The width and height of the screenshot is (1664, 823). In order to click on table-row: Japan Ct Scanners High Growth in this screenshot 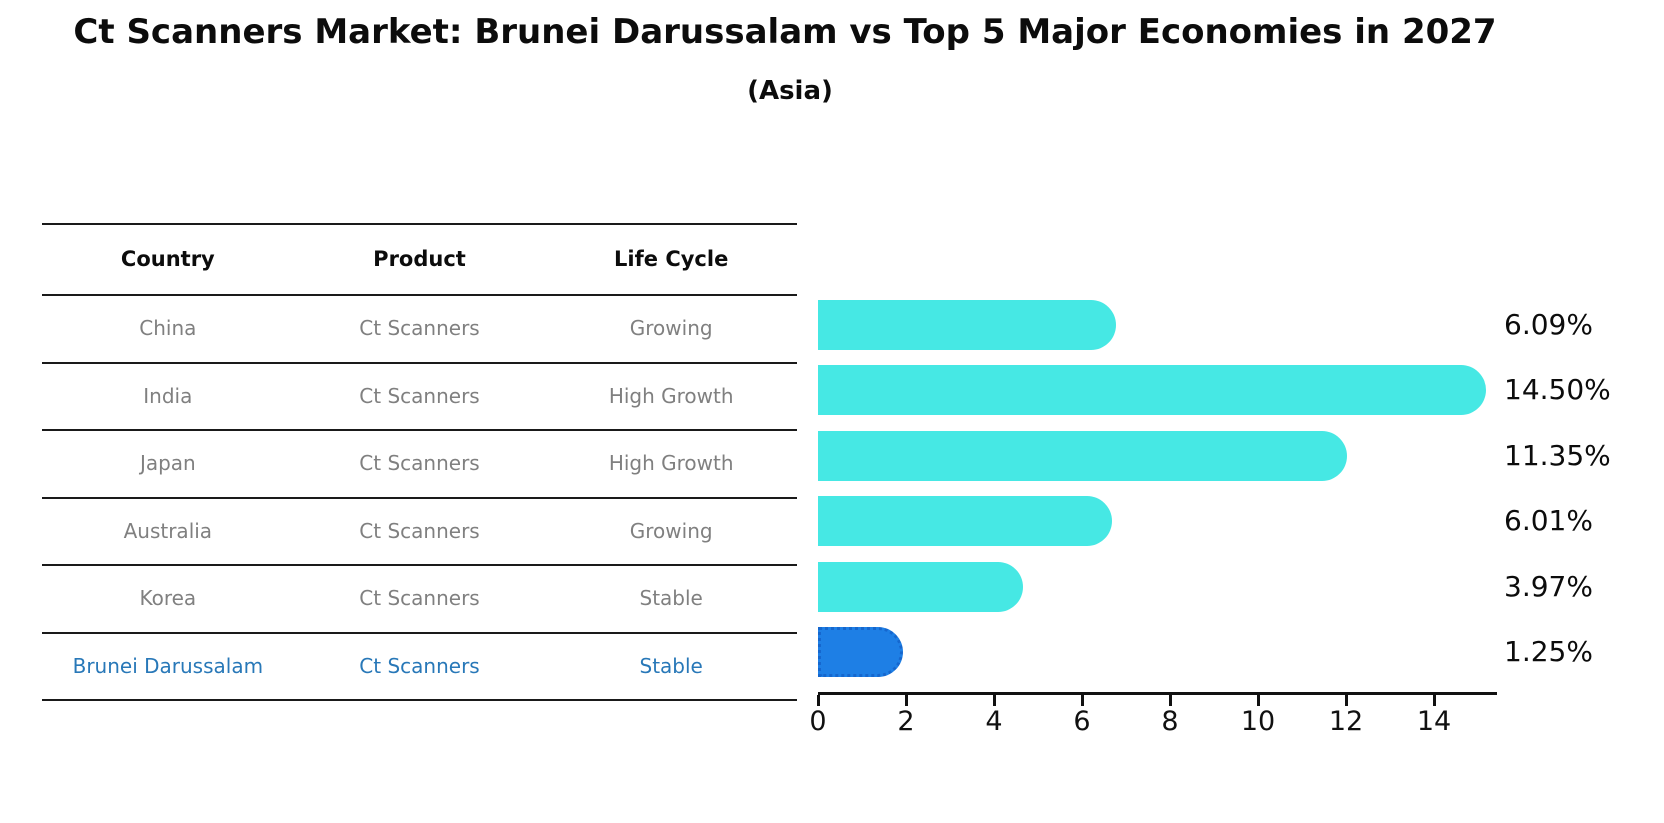, I will do `click(419, 465)`.